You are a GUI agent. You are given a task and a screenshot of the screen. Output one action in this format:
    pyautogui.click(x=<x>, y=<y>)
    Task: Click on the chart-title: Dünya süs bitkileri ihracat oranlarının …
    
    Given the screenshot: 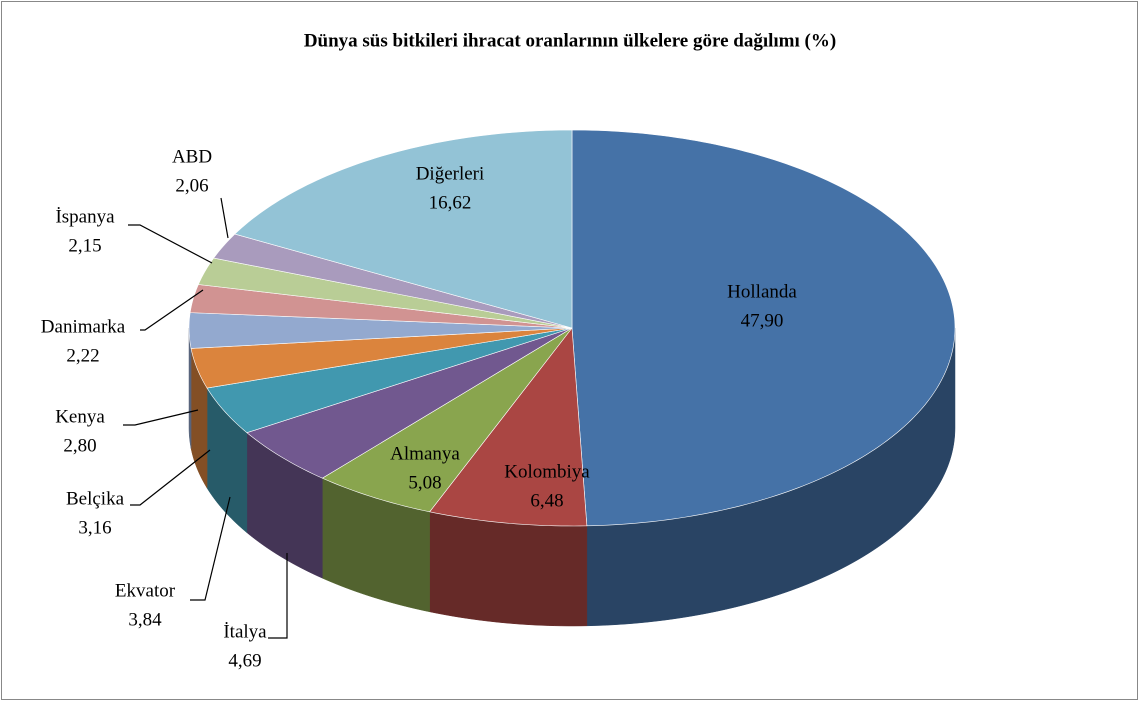 What is the action you would take?
    pyautogui.click(x=570, y=40)
    